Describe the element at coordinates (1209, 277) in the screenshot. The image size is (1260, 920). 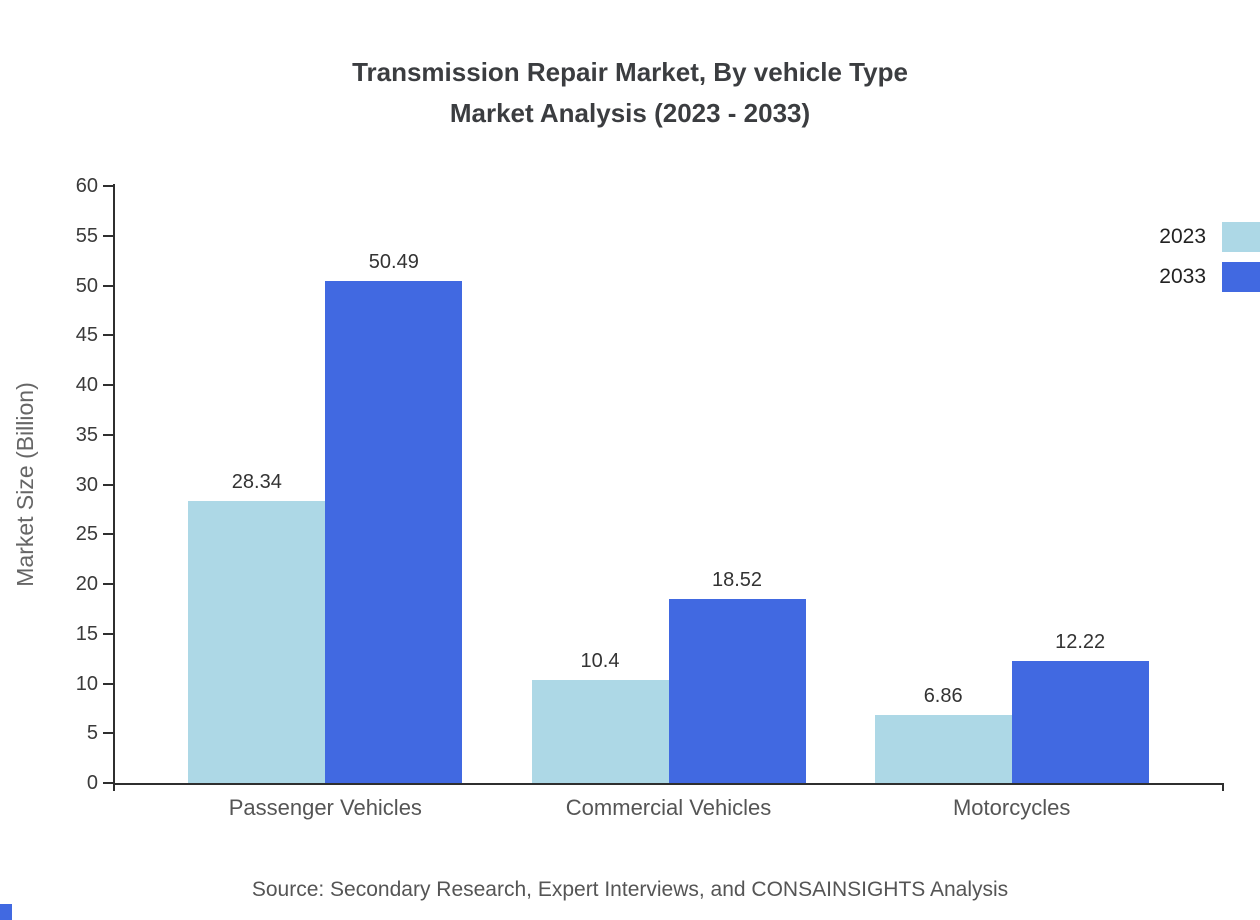
I see `legend-item-2033: 2033` at that location.